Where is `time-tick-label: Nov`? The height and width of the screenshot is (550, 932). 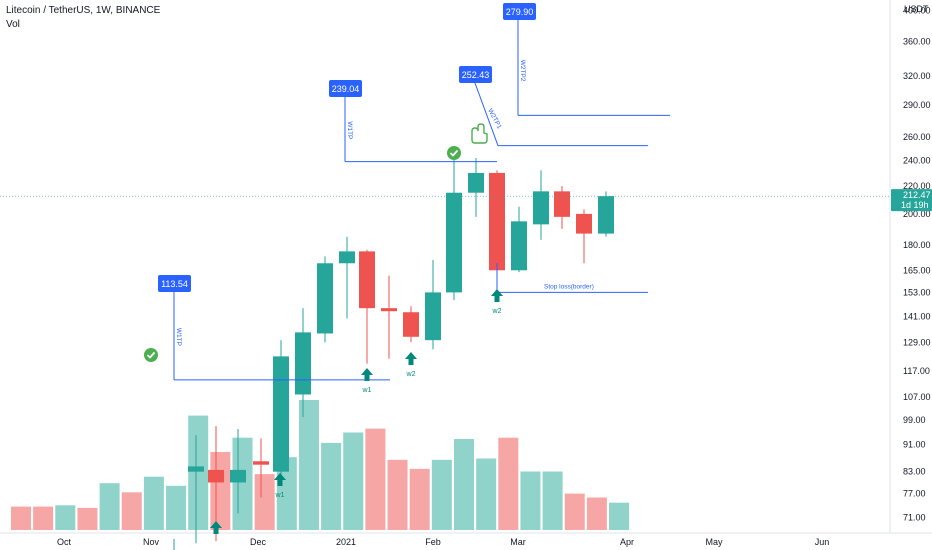 time-tick-label: Nov is located at coordinates (151, 542).